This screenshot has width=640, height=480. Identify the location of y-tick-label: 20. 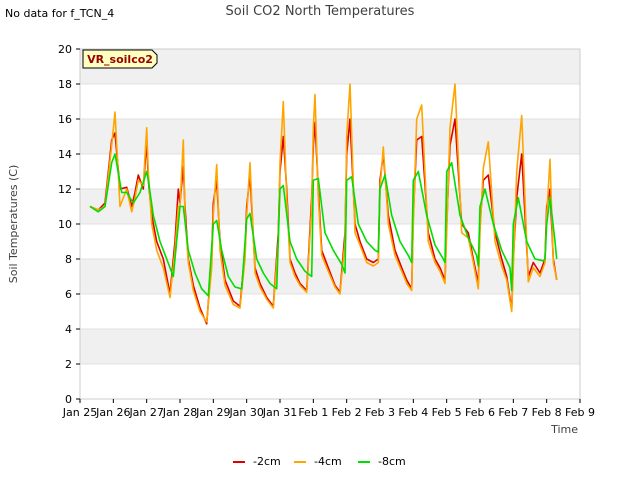
(65, 49).